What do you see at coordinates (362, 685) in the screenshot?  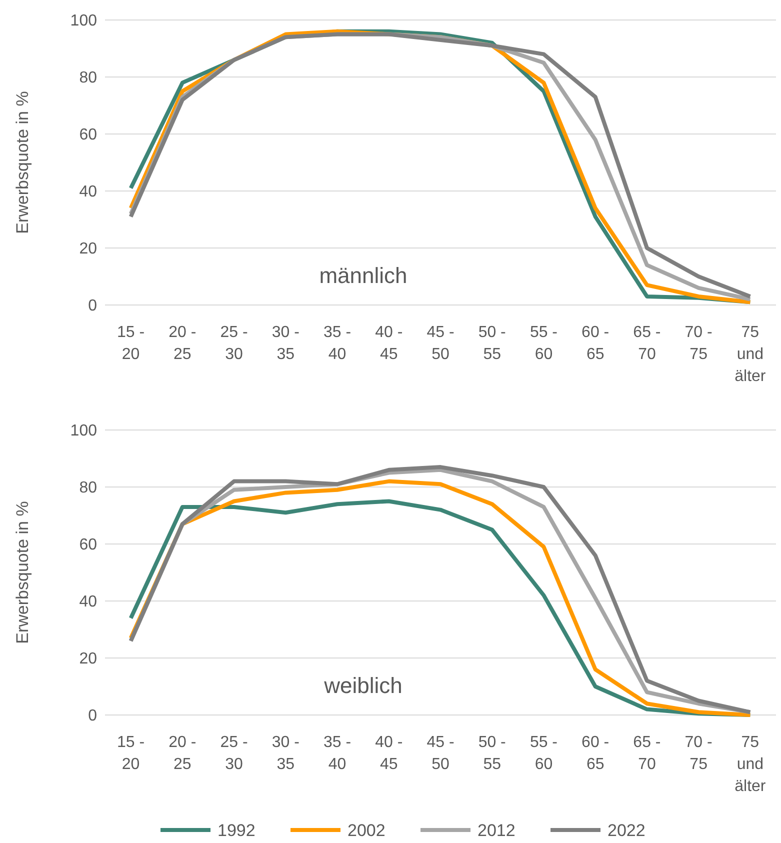 I see `annotation: weiblich` at bounding box center [362, 685].